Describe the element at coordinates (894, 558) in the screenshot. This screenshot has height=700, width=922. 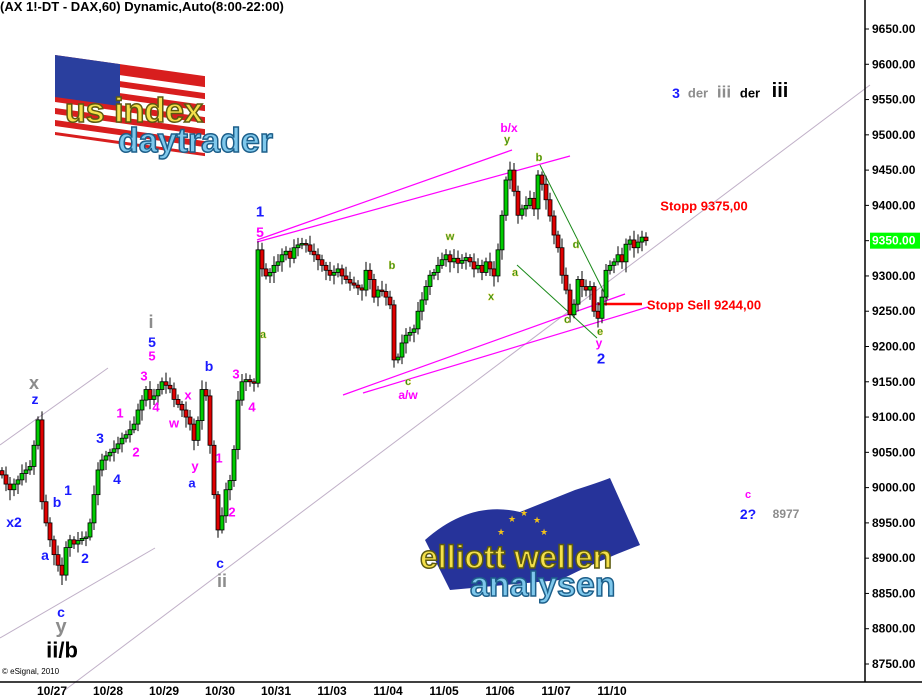
I see `y-tick-label: 8900.00` at that location.